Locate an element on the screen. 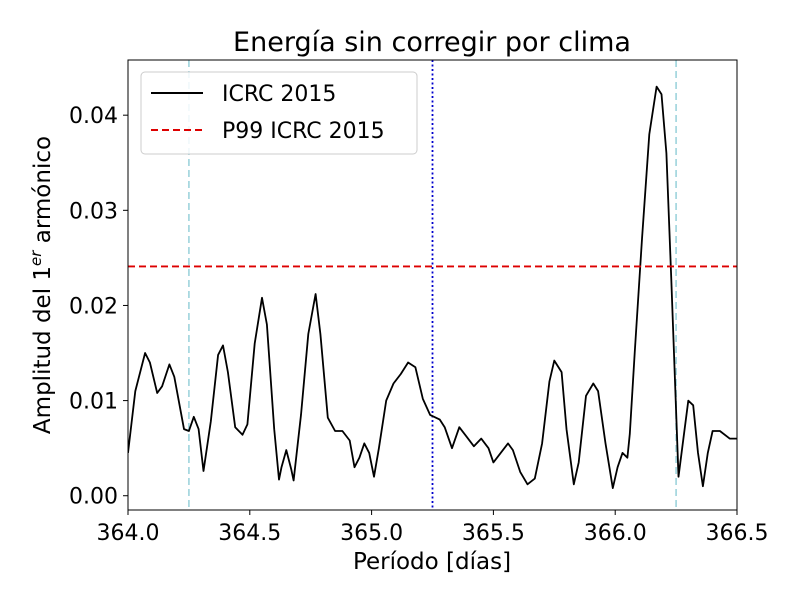 Image resolution: width=800 pixels, height=604 pixels. chart-title: Energía sin corregir por clima is located at coordinates (432, 42).